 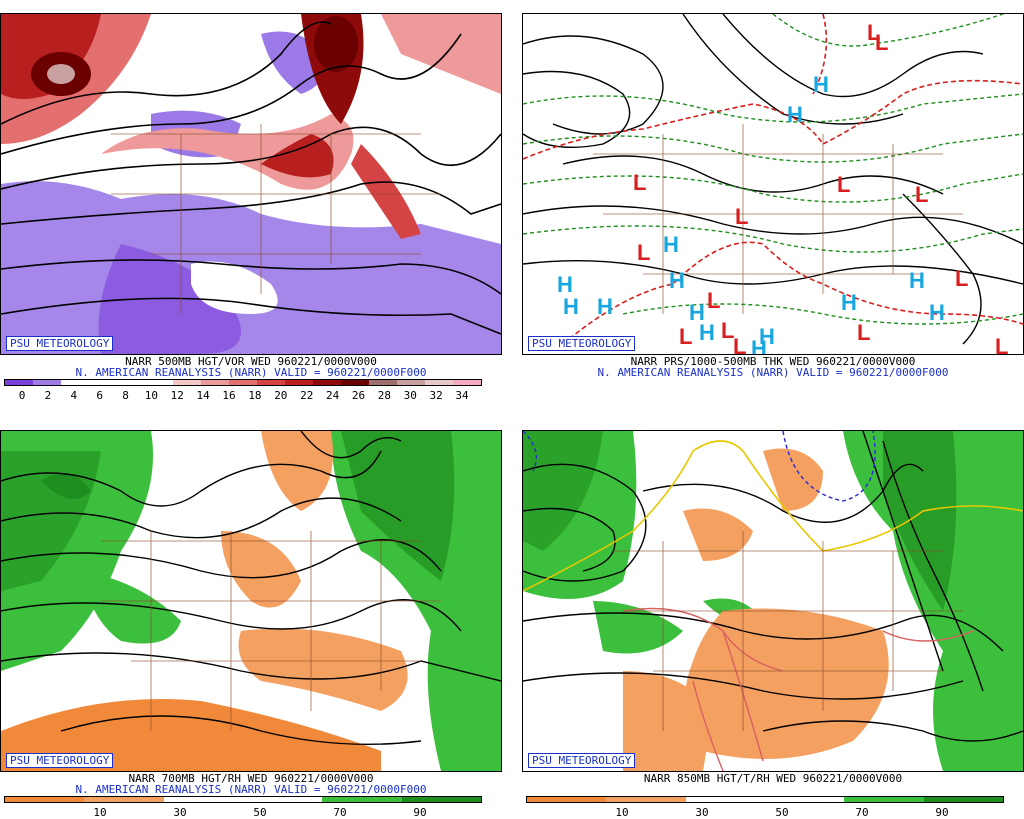 I want to click on colorbar-tick-label: 18, so click(x=255, y=395).